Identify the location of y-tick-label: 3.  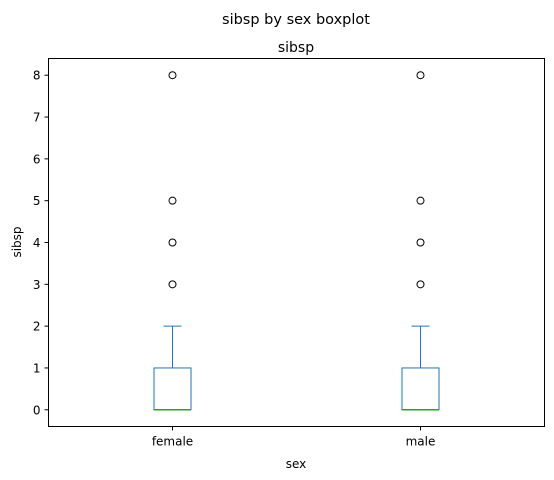
(37, 285).